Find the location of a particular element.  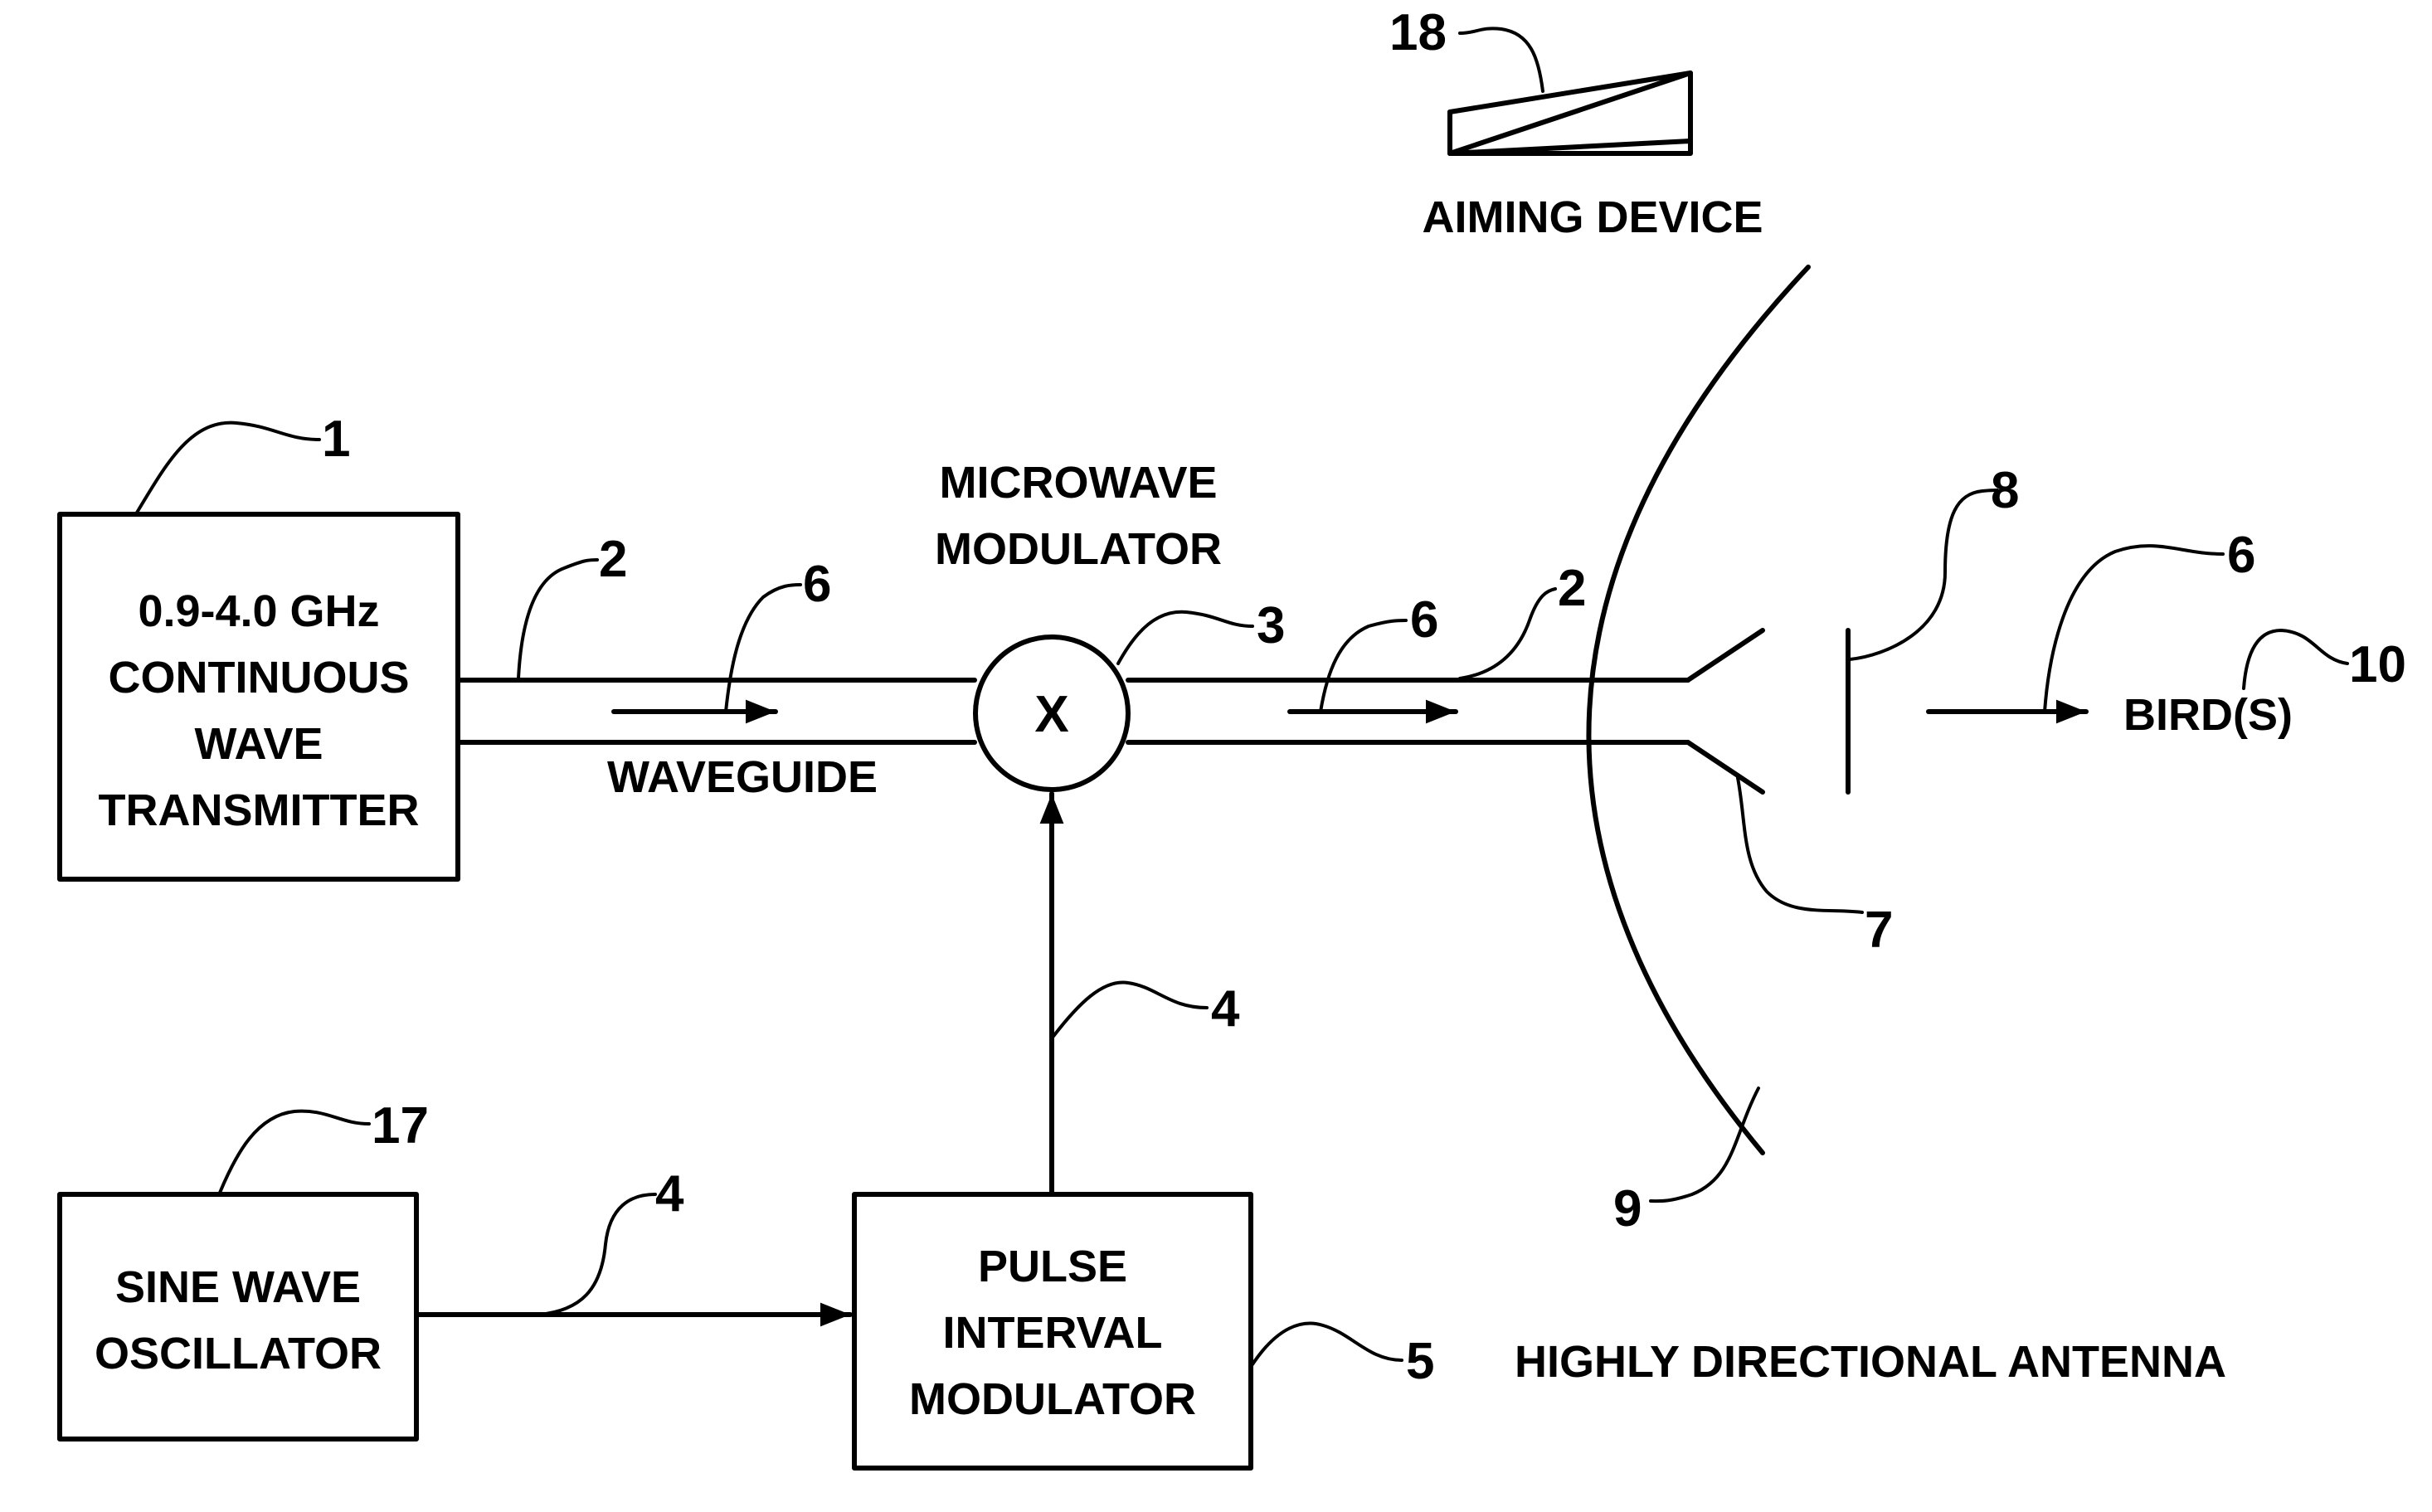

oscillator-line-2: OSCILLATOR is located at coordinates (238, 1354).